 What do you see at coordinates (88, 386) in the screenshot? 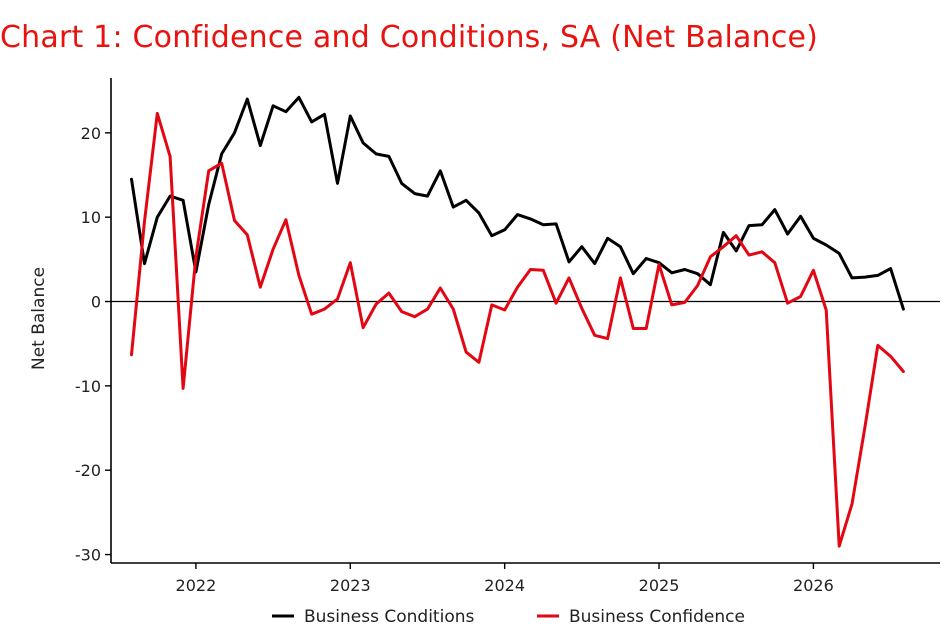
I see `y-tick-label: -10` at bounding box center [88, 386].